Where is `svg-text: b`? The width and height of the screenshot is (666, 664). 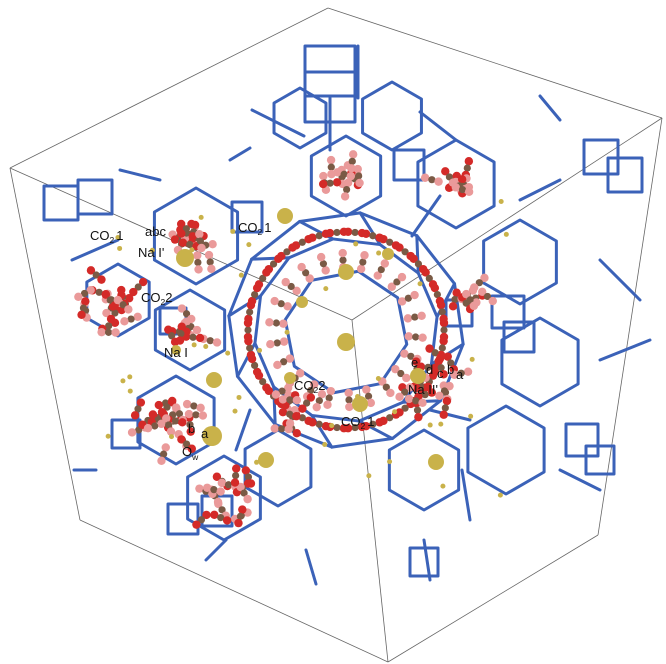
svg-text: b is located at coordinates (191, 428).